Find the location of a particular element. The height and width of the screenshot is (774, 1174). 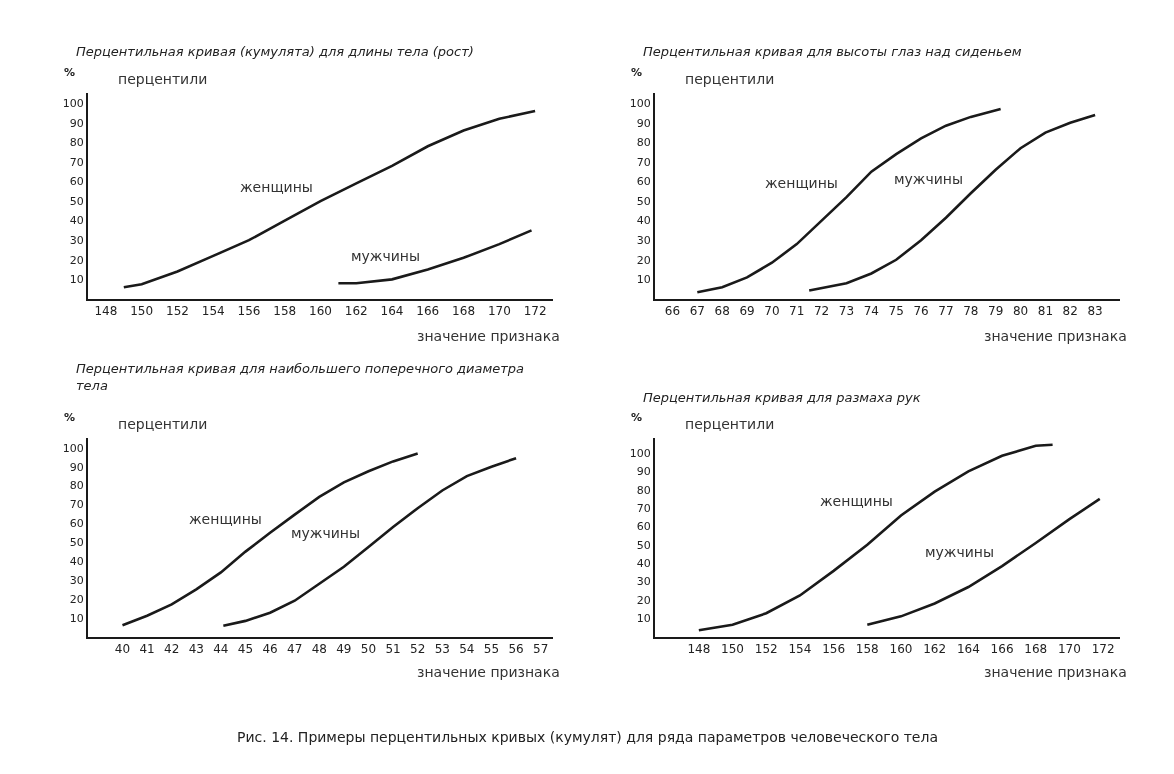

x-tick-label: 162 is located at coordinates (935, 648).